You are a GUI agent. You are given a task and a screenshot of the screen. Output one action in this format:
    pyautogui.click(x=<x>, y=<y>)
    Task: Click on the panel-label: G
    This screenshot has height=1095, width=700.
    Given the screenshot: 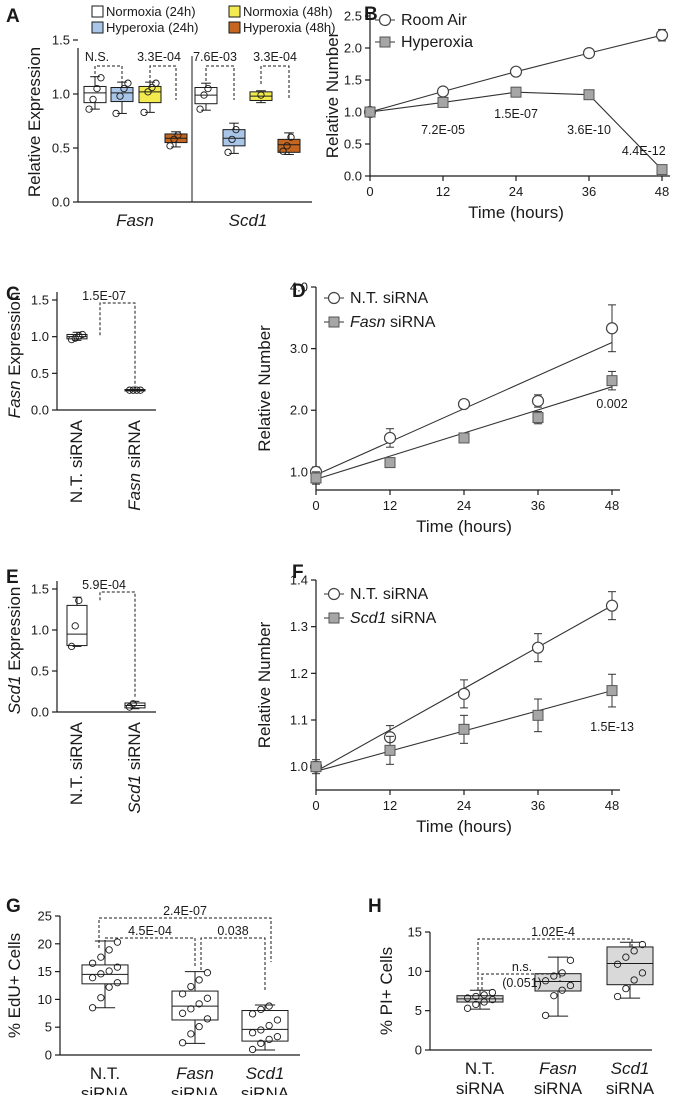 What is the action you would take?
    pyautogui.click(x=13, y=906)
    